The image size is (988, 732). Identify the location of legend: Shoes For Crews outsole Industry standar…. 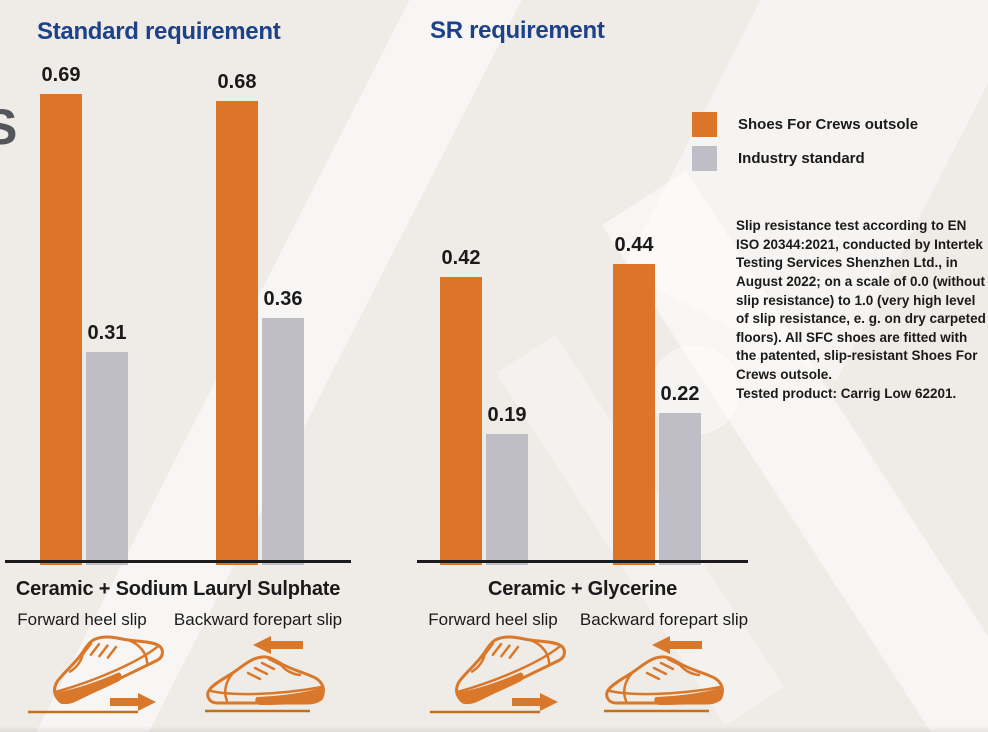
(805, 146).